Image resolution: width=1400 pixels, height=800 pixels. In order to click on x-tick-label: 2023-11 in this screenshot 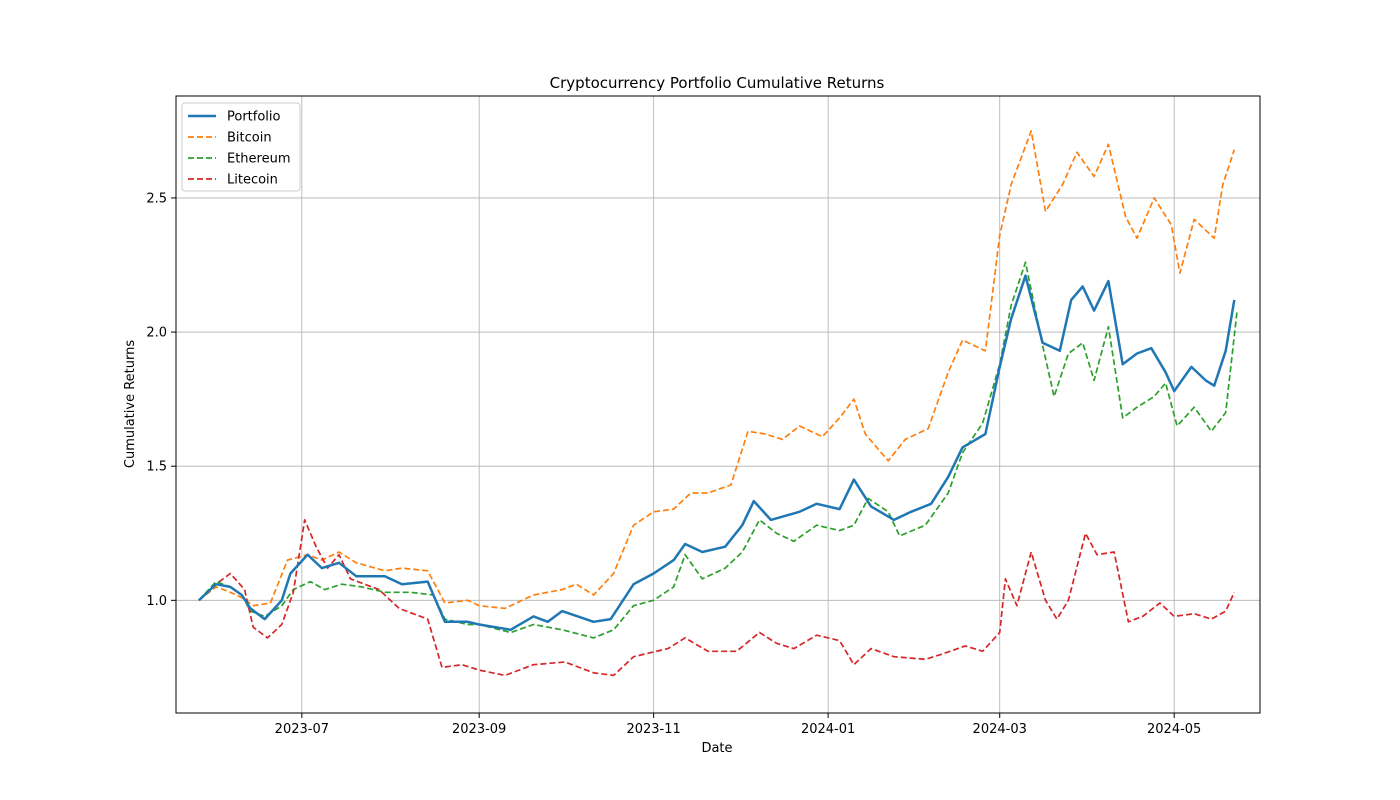, I will do `click(653, 729)`.